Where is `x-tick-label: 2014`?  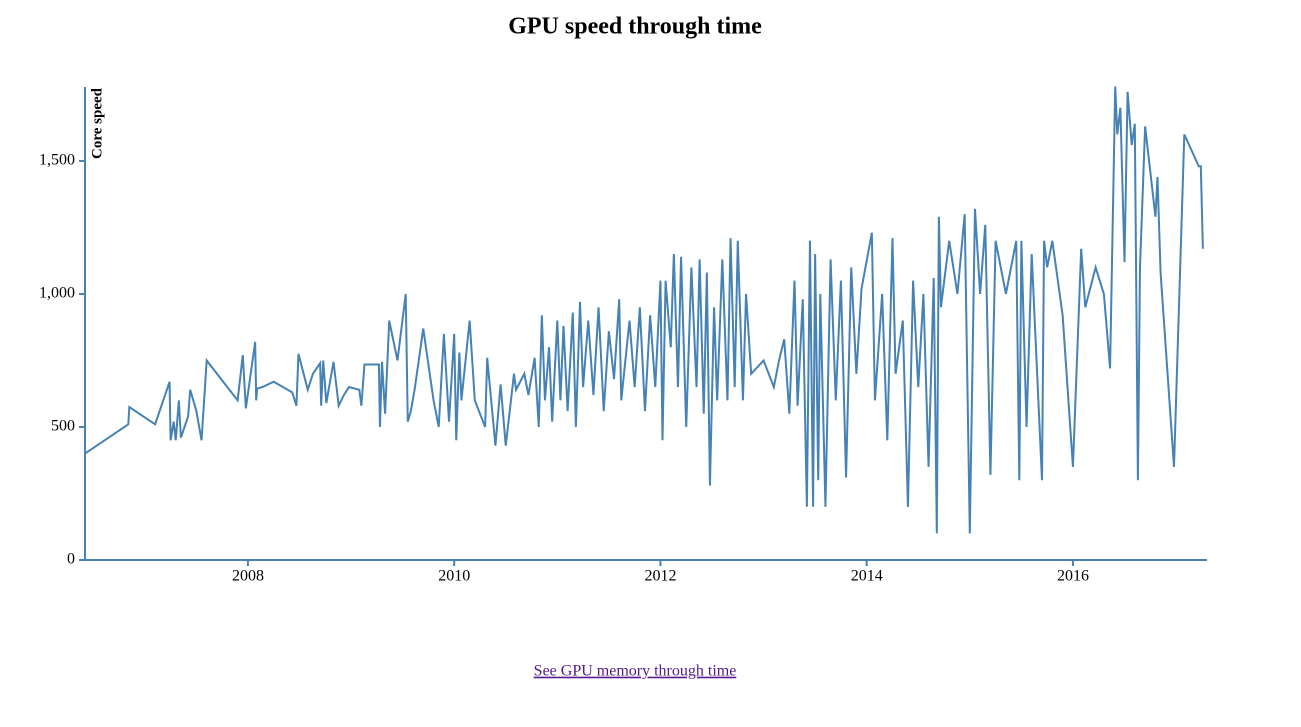
x-tick-label: 2014 is located at coordinates (867, 576).